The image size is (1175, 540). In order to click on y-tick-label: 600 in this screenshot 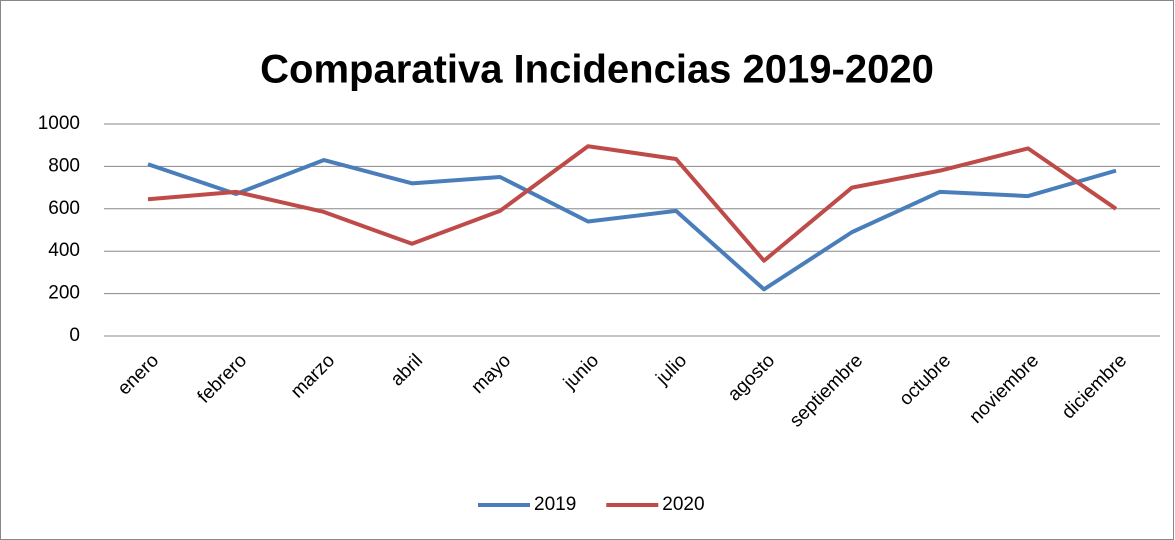, I will do `click(64, 208)`.